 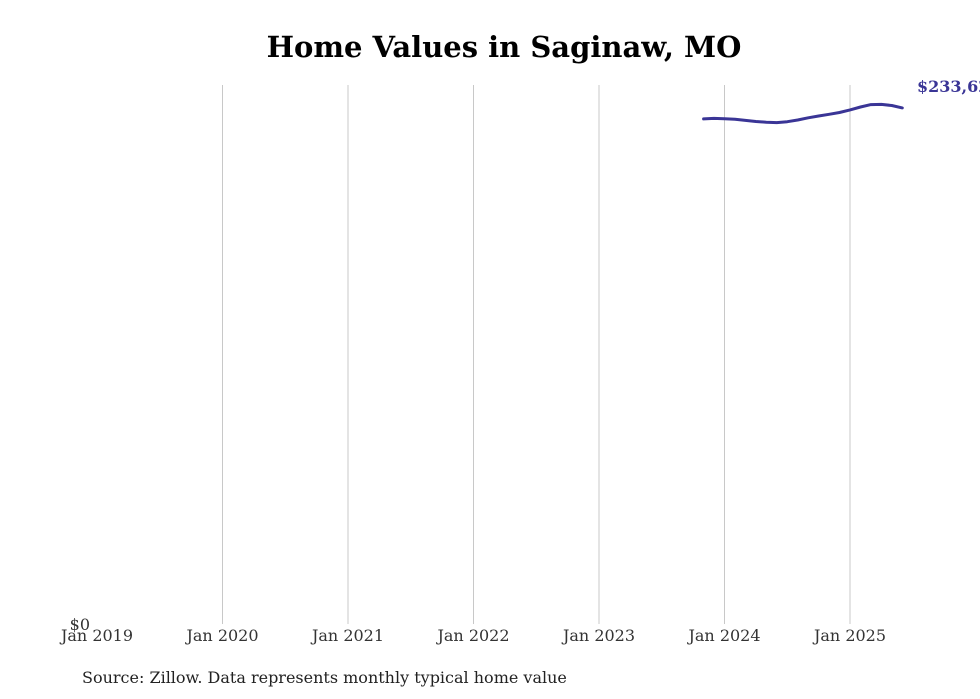 I want to click on x-tick-label: Jan 2019, so click(x=96, y=635).